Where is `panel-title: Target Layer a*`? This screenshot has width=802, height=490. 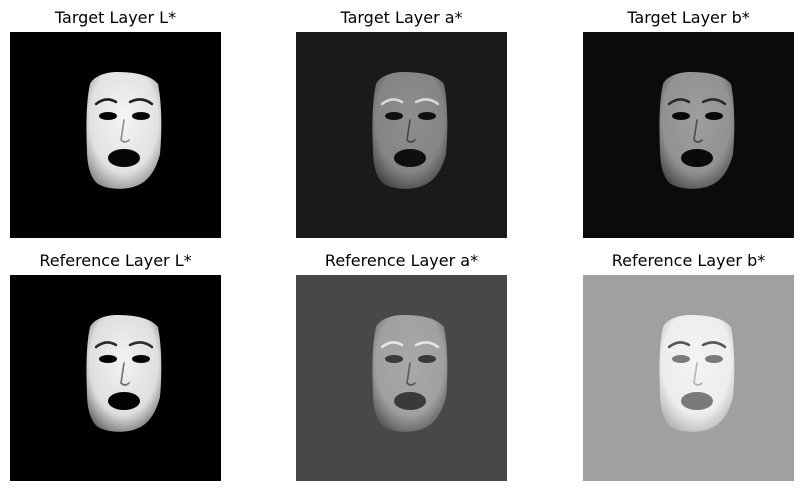
panel-title: Target Layer a* is located at coordinates (401, 17).